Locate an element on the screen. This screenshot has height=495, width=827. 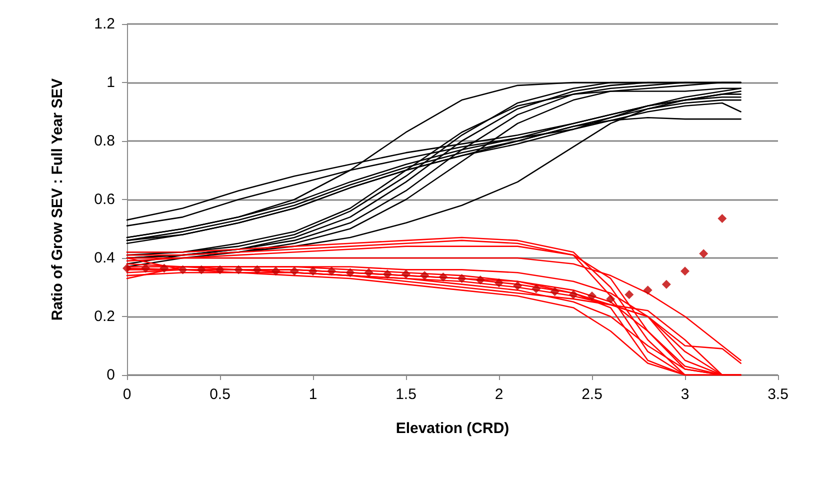
x-tick-label: 2 is located at coordinates (499, 394).